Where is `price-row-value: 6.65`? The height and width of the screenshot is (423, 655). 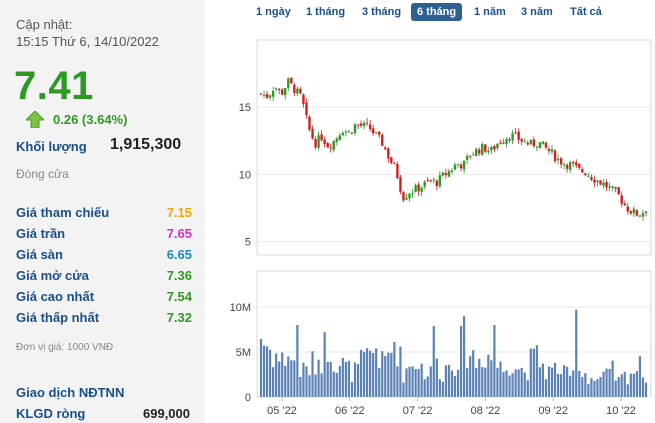 price-row-value: 6.65 is located at coordinates (179, 254).